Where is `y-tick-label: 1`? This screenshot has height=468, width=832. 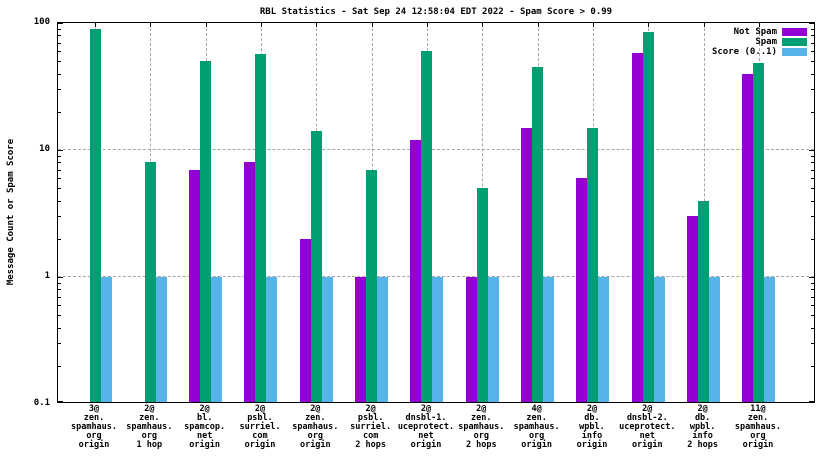 y-tick-label: 1 is located at coordinates (47, 276).